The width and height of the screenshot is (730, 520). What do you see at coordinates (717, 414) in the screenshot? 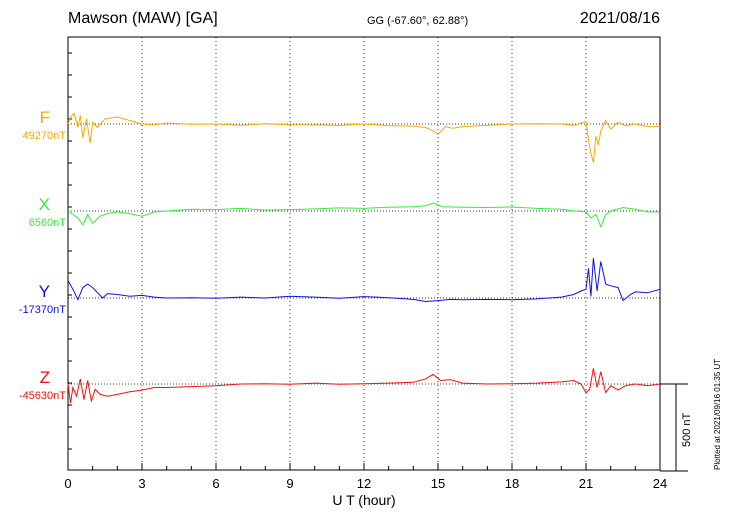
I see `plotted-timestamp: Plotted at 2021/09/16 01:35 UT` at bounding box center [717, 414].